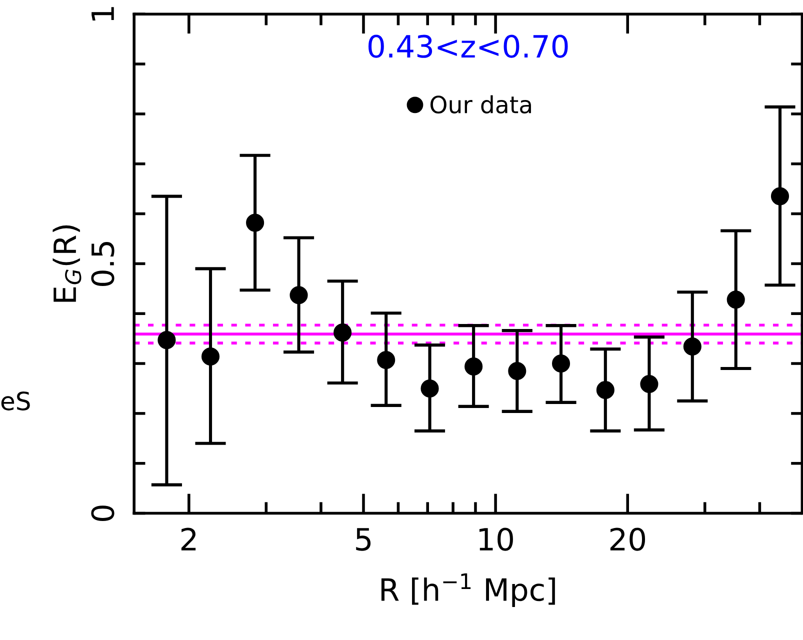 The width and height of the screenshot is (803, 640). I want to click on x-tick-label: 2, so click(188, 539).